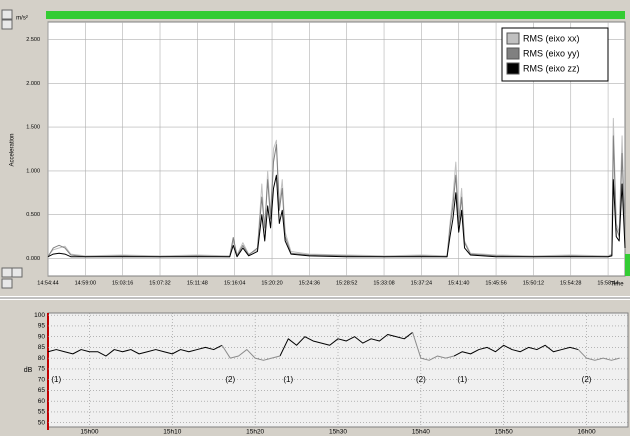  Describe the element at coordinates (504, 432) in the screenshot. I see `x-tick-label: 15h50` at that location.